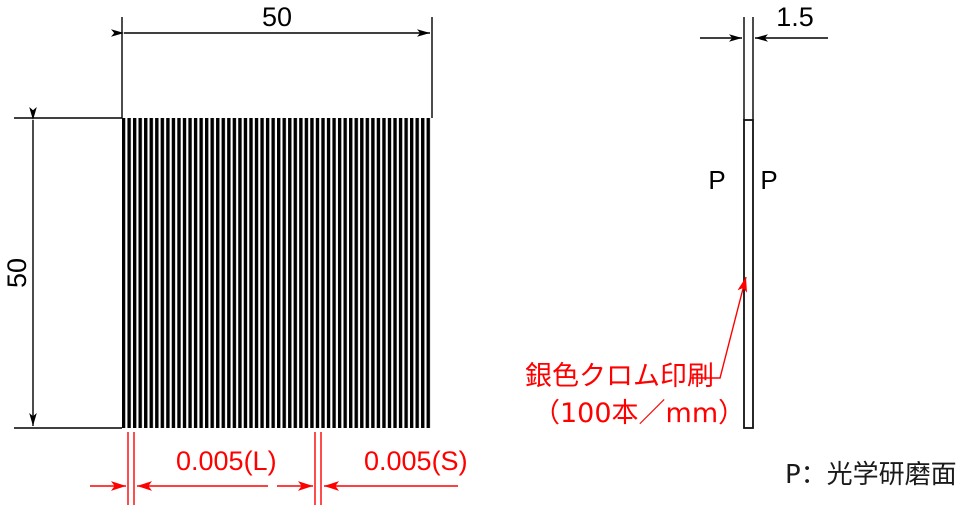 The width and height of the screenshot is (960, 517). Describe the element at coordinates (768, 180) in the screenshot. I see `surface-label-p-right: P` at that location.